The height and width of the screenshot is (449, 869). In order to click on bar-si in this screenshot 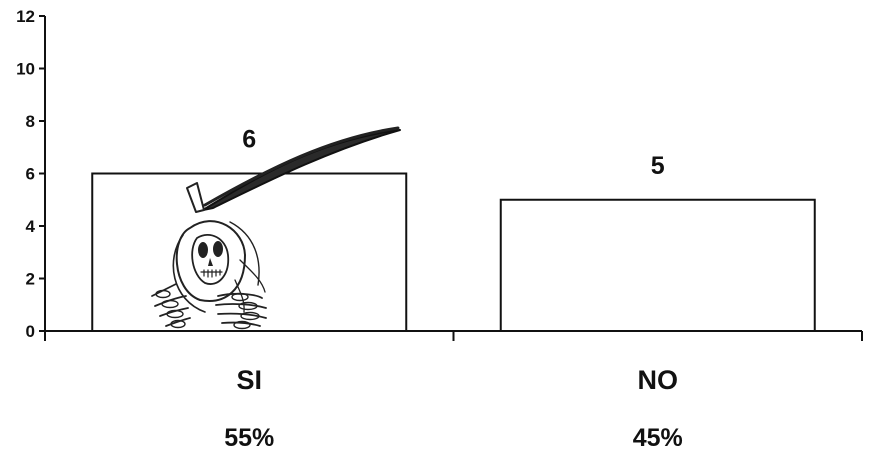, I will do `click(249, 252)`.